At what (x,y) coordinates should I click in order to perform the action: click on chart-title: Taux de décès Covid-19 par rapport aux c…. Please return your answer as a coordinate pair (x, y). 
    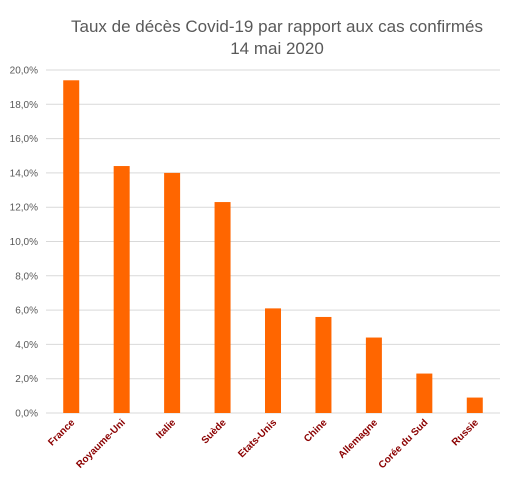
    Looking at the image, I should click on (277, 26).